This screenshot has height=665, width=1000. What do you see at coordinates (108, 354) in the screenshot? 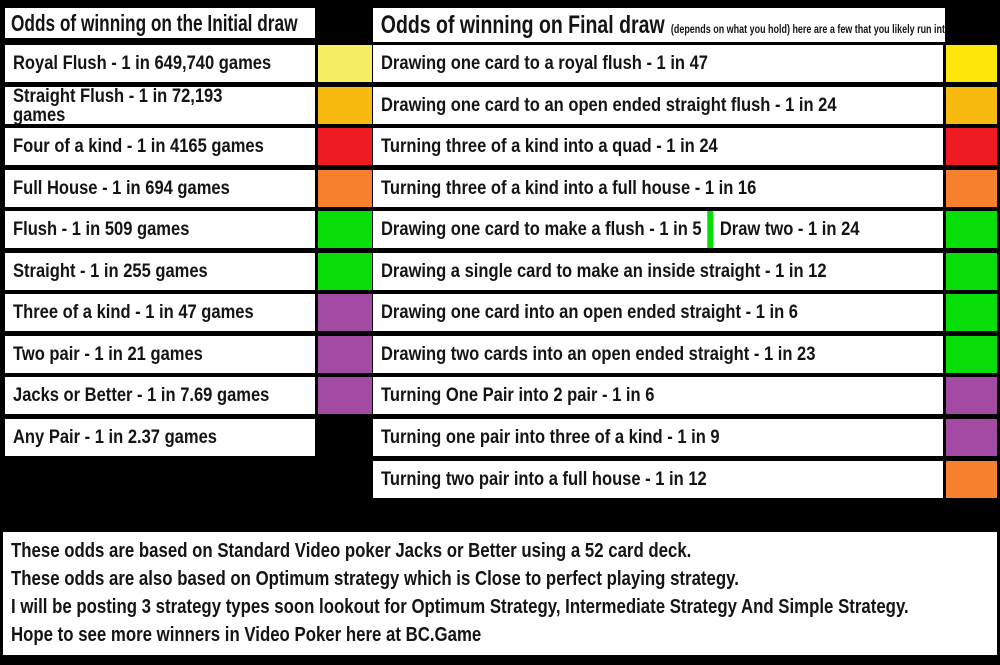
I see `odds-row-label: Two pair - 1 in 21 games` at bounding box center [108, 354].